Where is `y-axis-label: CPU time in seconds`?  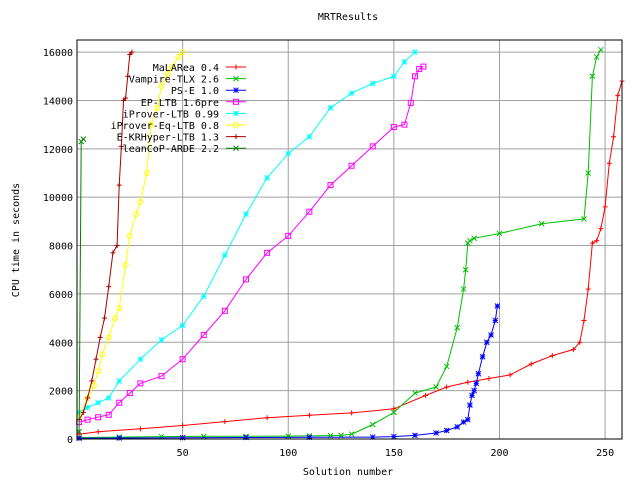 y-axis-label: CPU time in seconds is located at coordinates (16, 240).